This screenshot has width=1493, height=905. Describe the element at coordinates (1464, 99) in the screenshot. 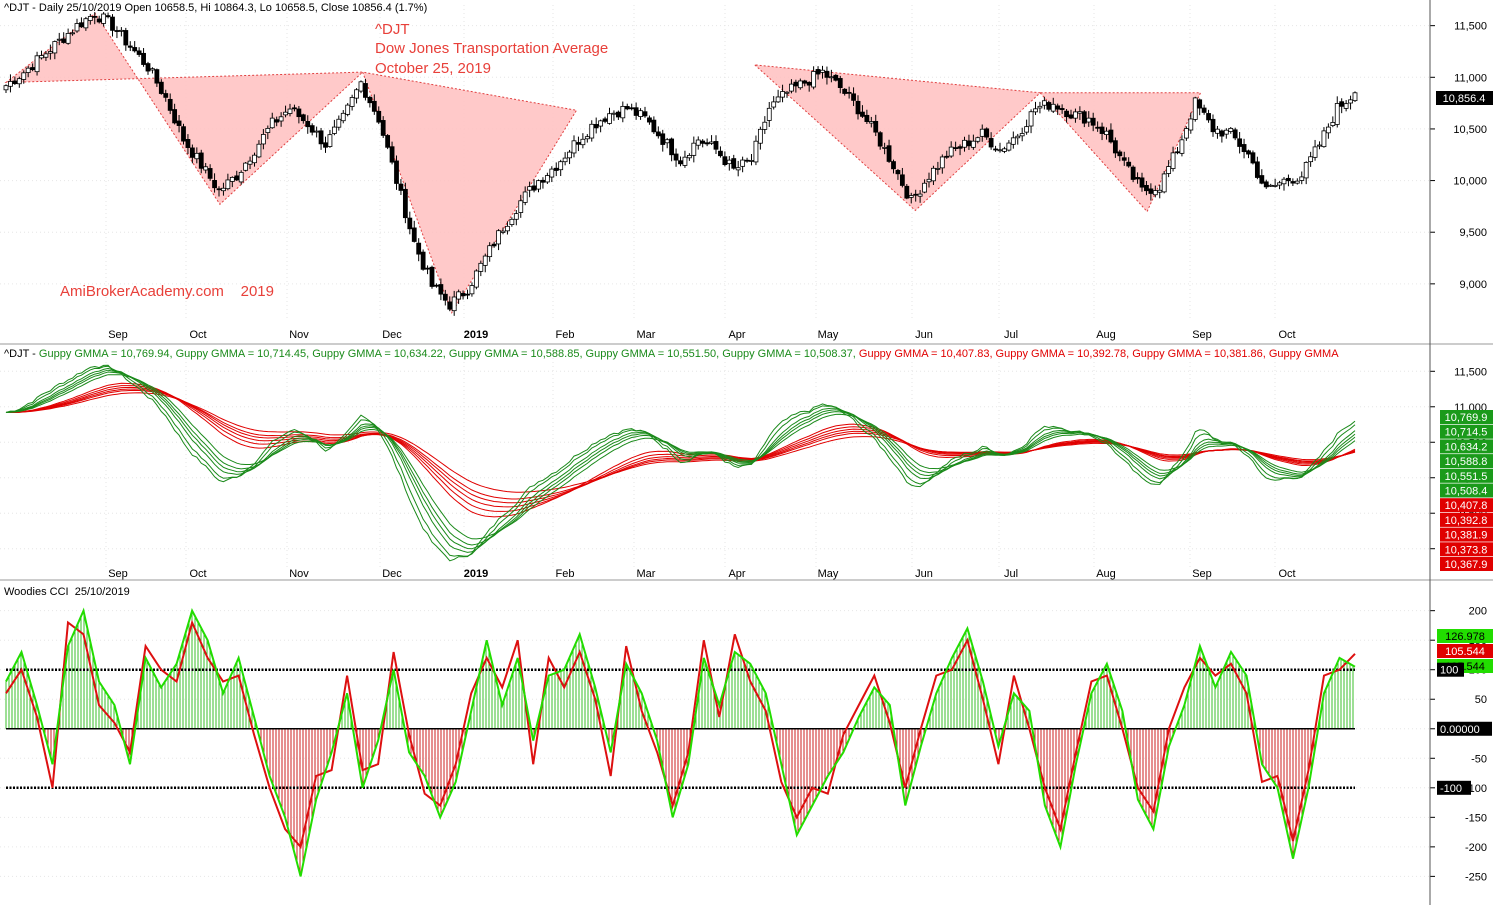

I see `last-price-tag-text: 10,856.4` at that location.